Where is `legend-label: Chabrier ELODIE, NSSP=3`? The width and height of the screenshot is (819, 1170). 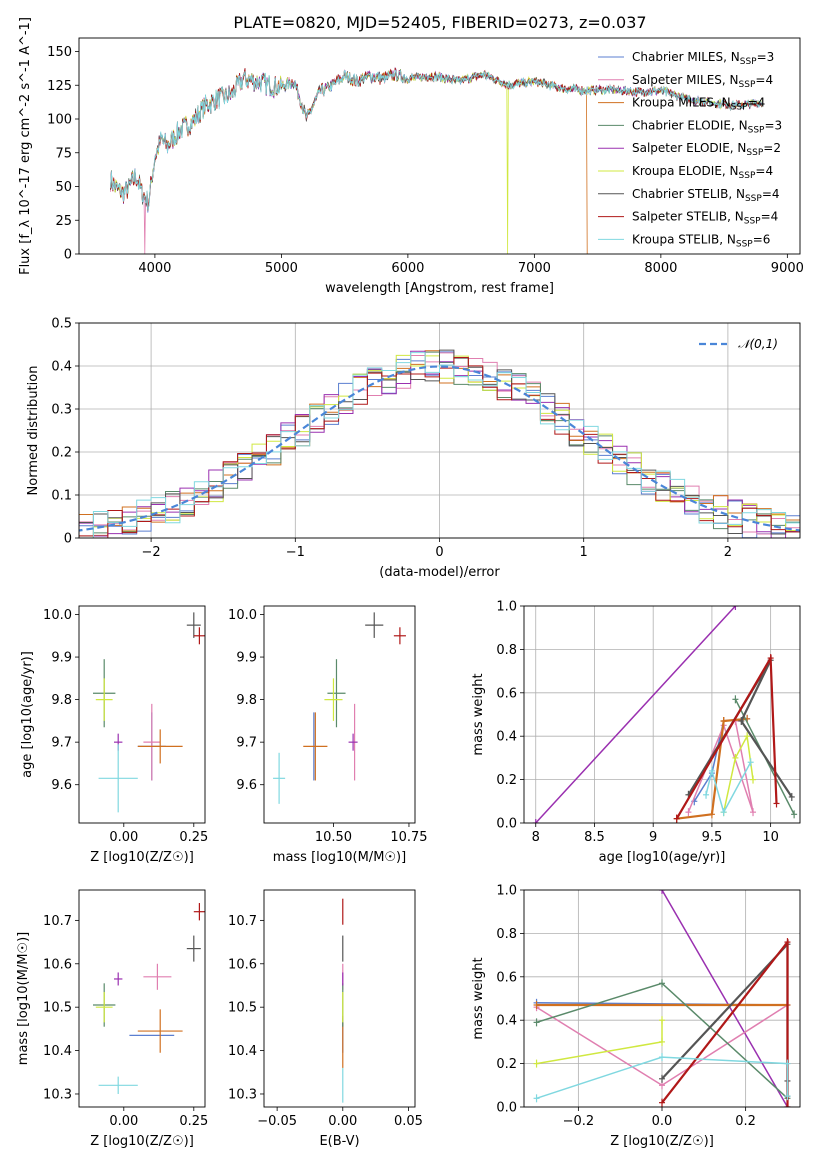
legend-label: Chabrier ELODIE, NSSP=3 is located at coordinates (707, 126).